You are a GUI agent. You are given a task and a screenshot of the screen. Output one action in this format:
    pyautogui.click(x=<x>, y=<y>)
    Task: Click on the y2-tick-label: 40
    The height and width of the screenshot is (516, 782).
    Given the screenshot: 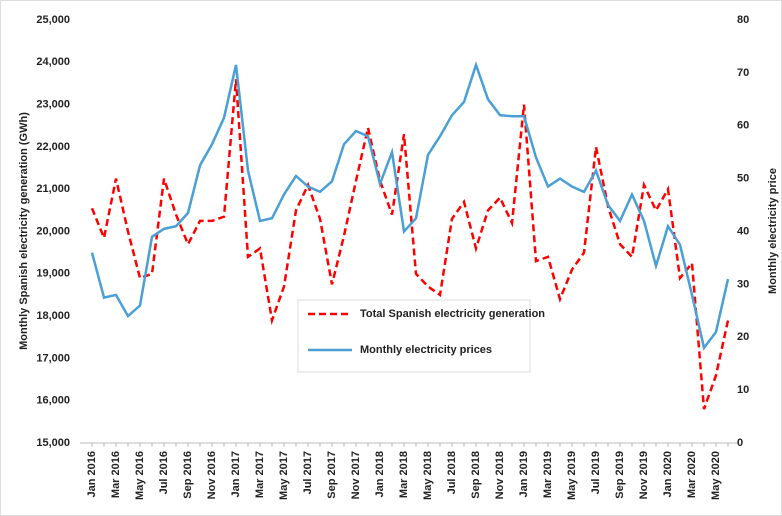 What is the action you would take?
    pyautogui.click(x=743, y=231)
    